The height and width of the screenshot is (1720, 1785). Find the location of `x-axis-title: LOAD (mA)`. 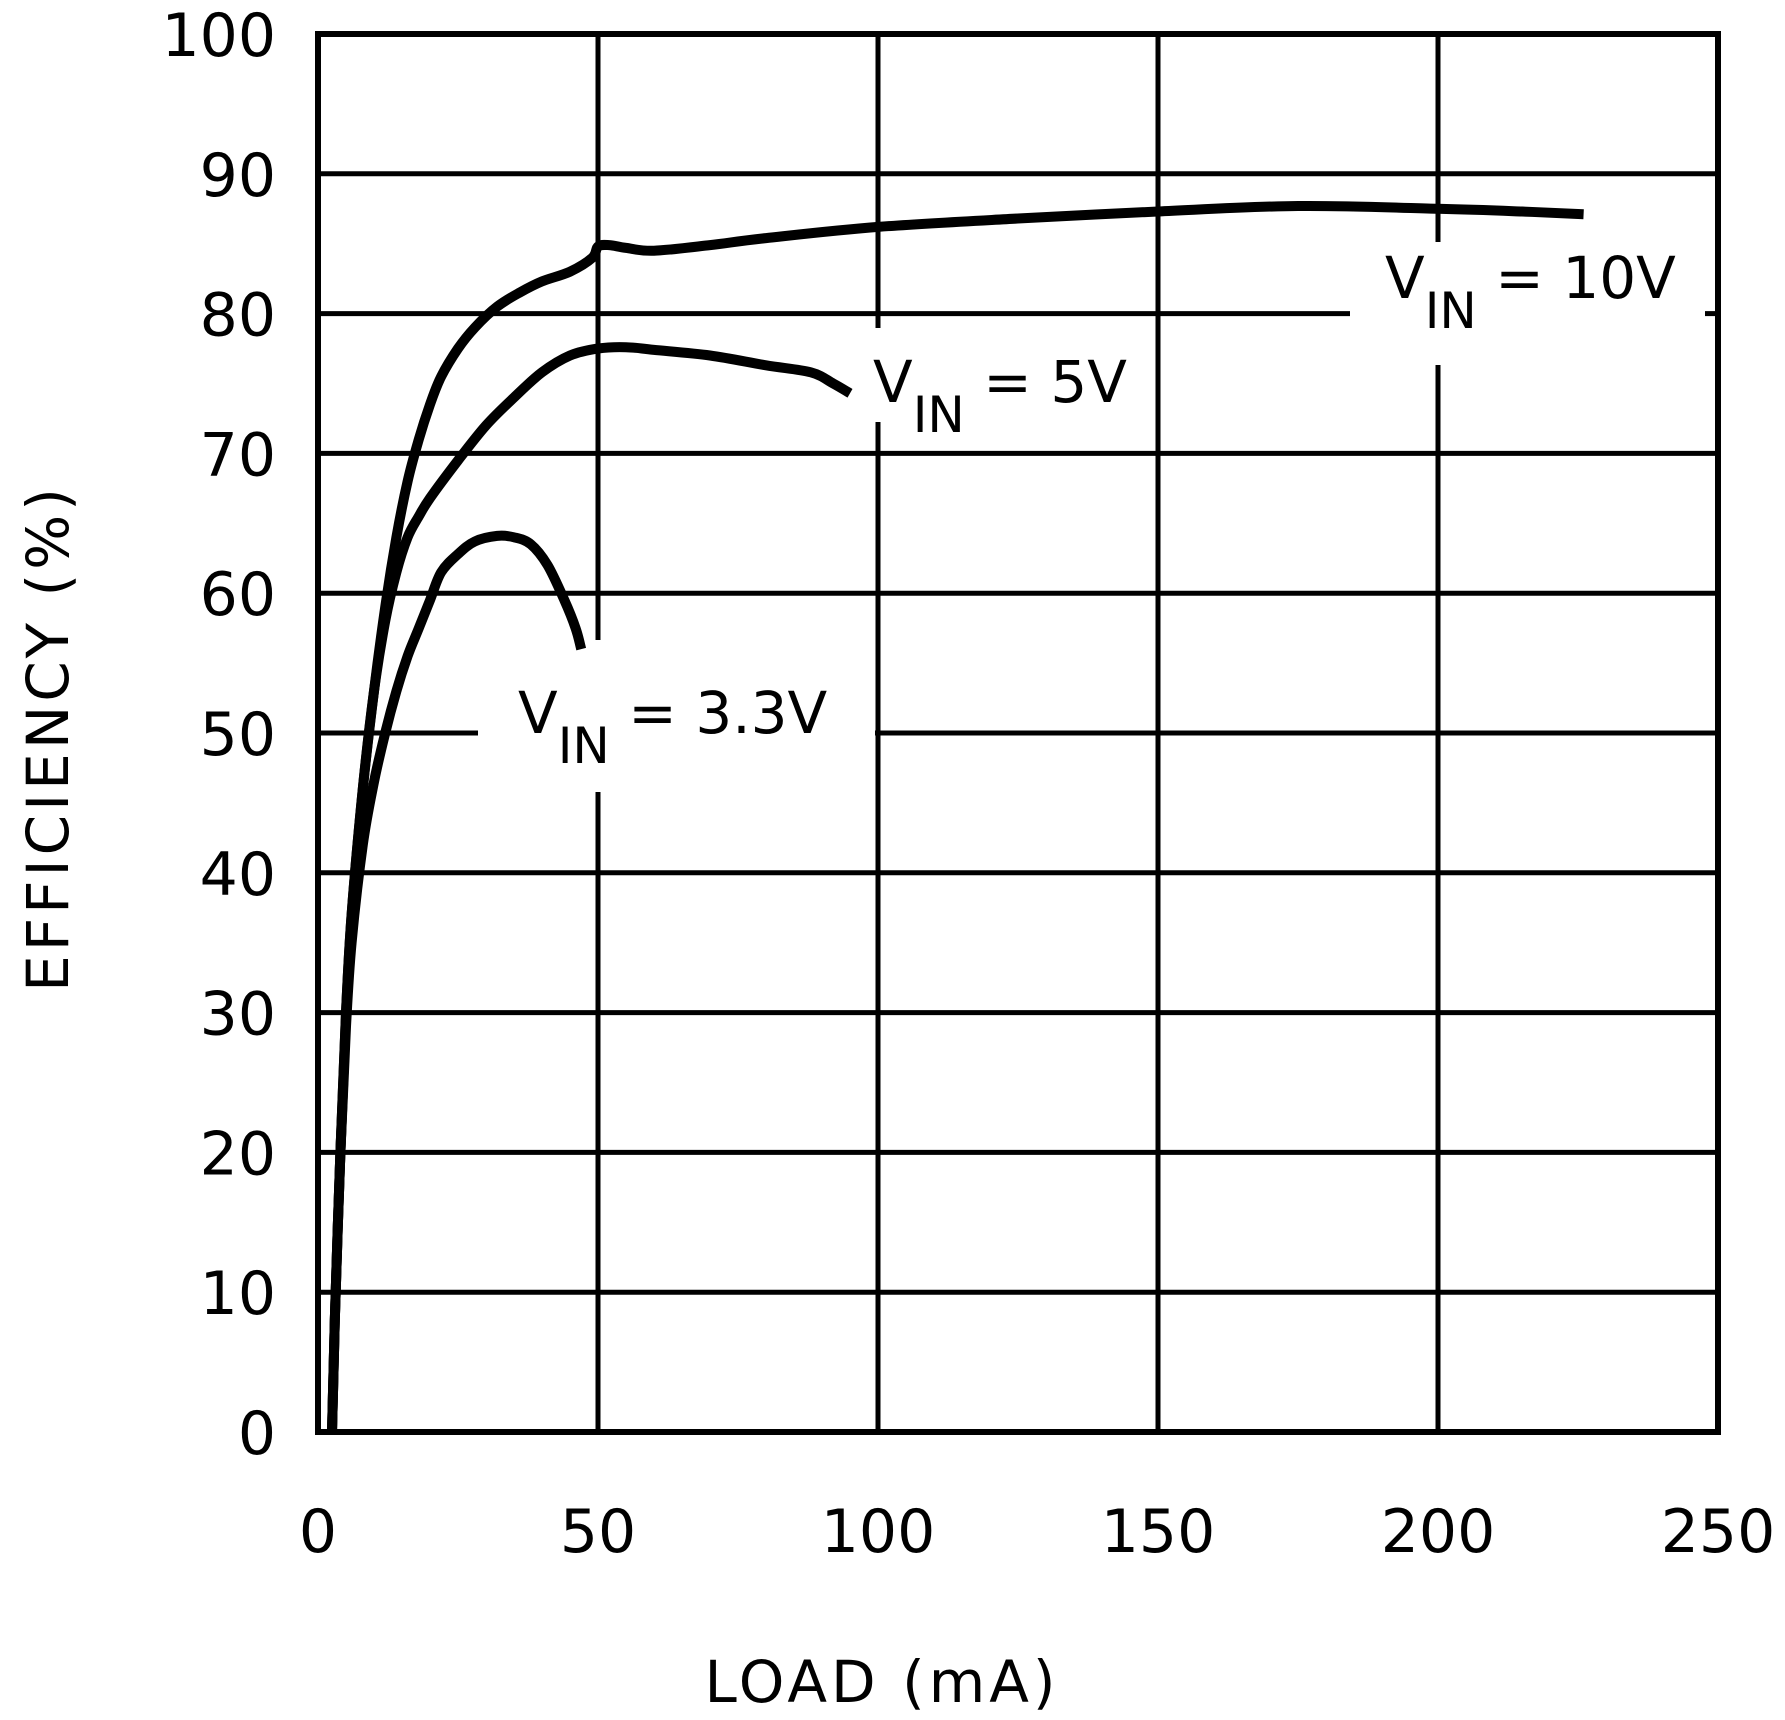

x-axis-title: LOAD (mA) is located at coordinates (881, 1682).